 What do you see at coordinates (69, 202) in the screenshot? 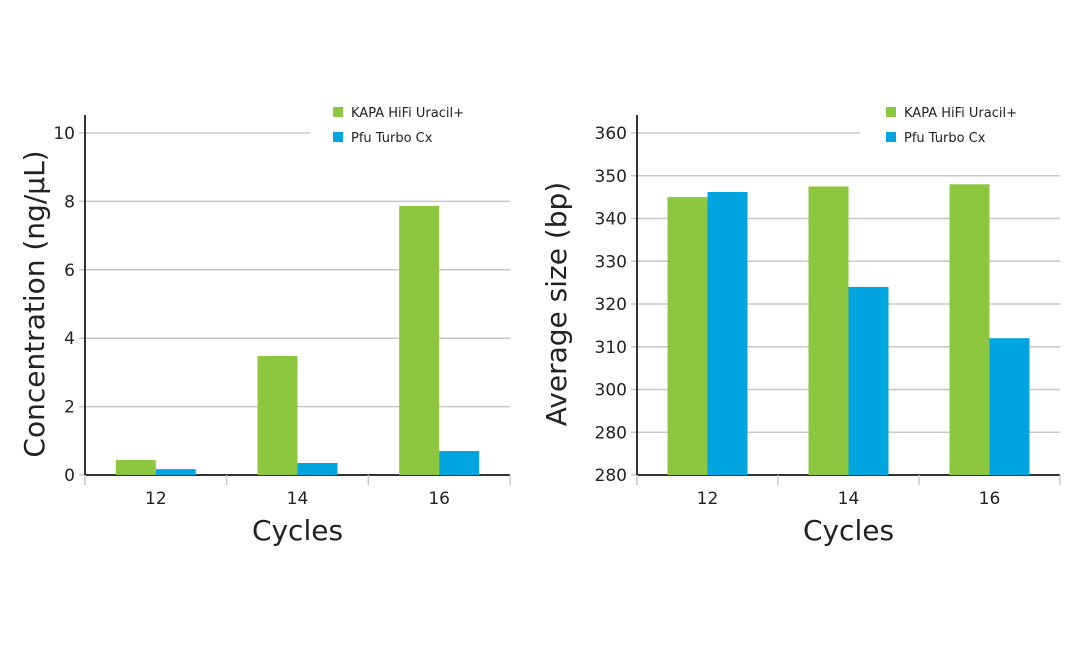
I see `y-tick-label: 8` at bounding box center [69, 202].